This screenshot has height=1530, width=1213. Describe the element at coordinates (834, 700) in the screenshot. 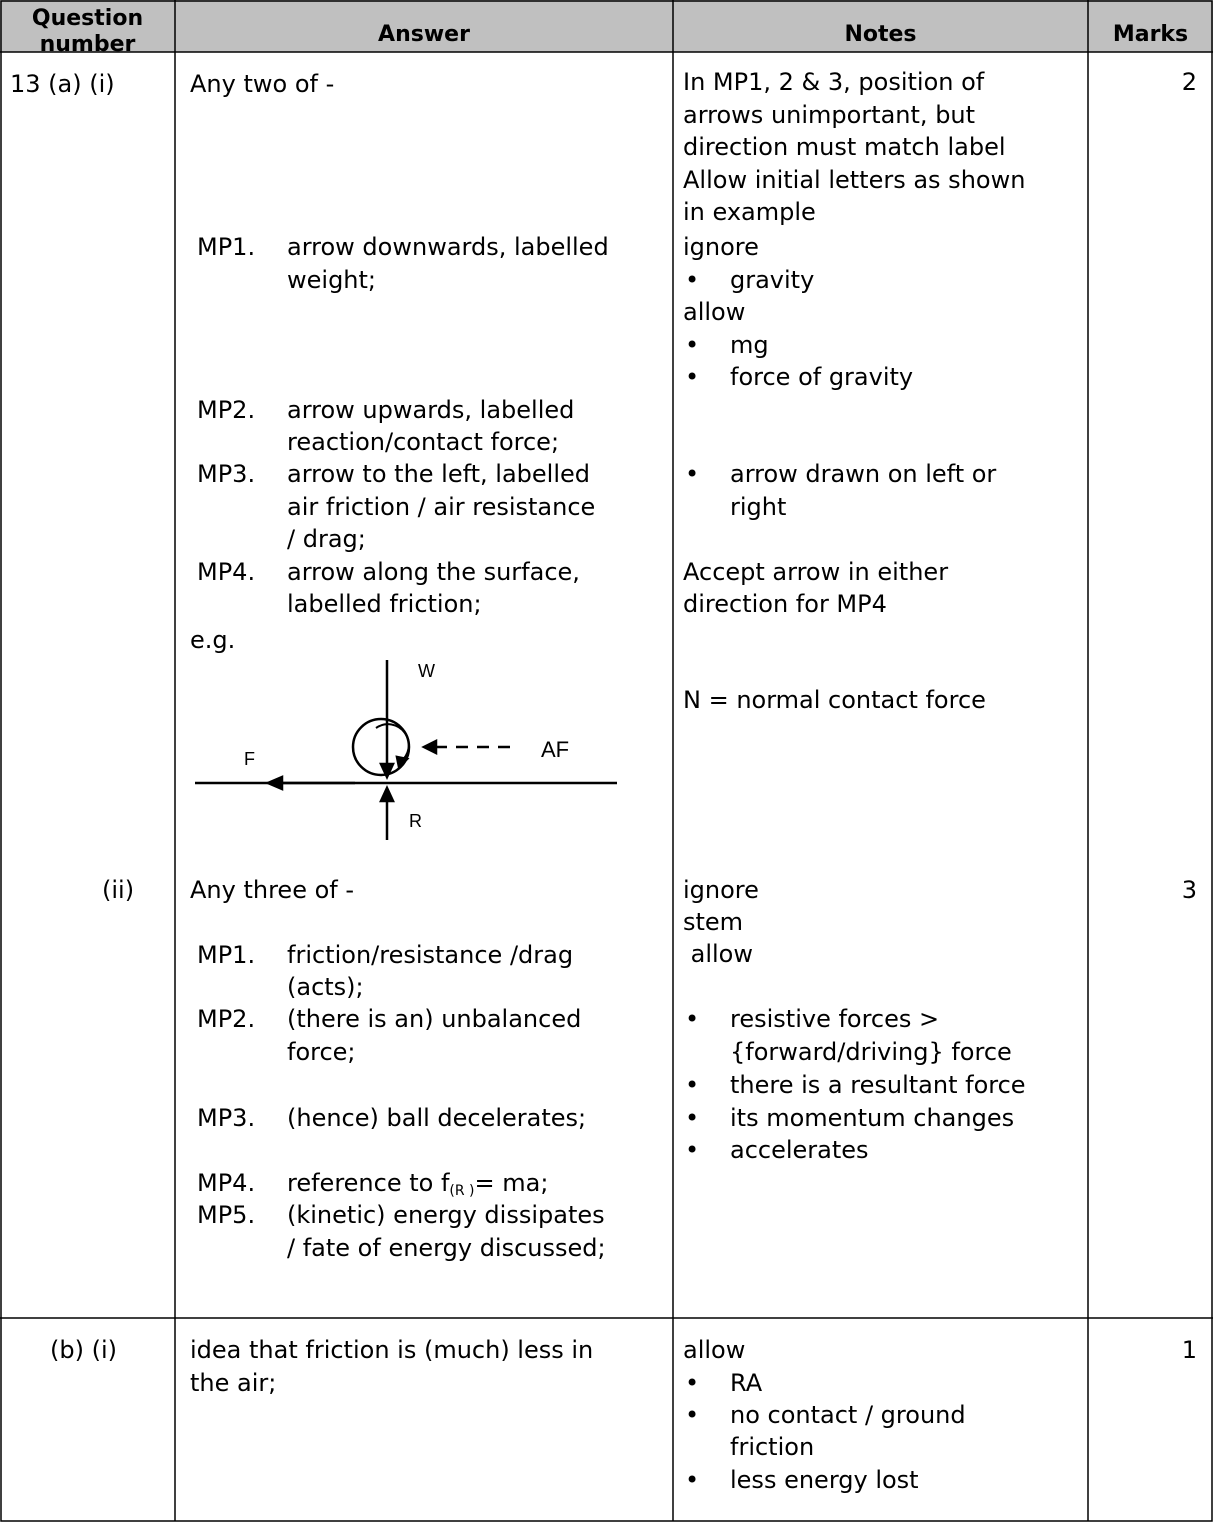

I see `notes-text: N = normal contact force` at that location.